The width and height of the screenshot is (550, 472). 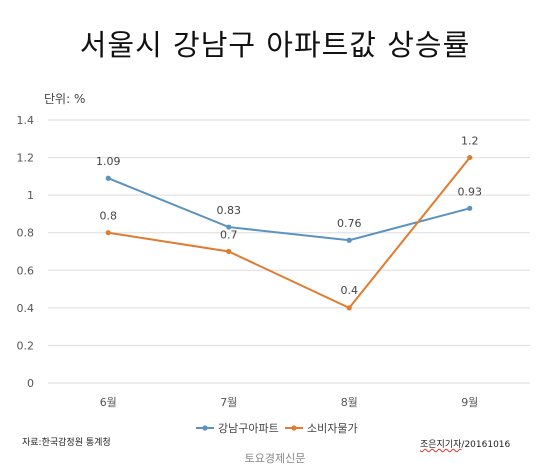 I want to click on legend-label: 소비자물가, so click(x=332, y=428).